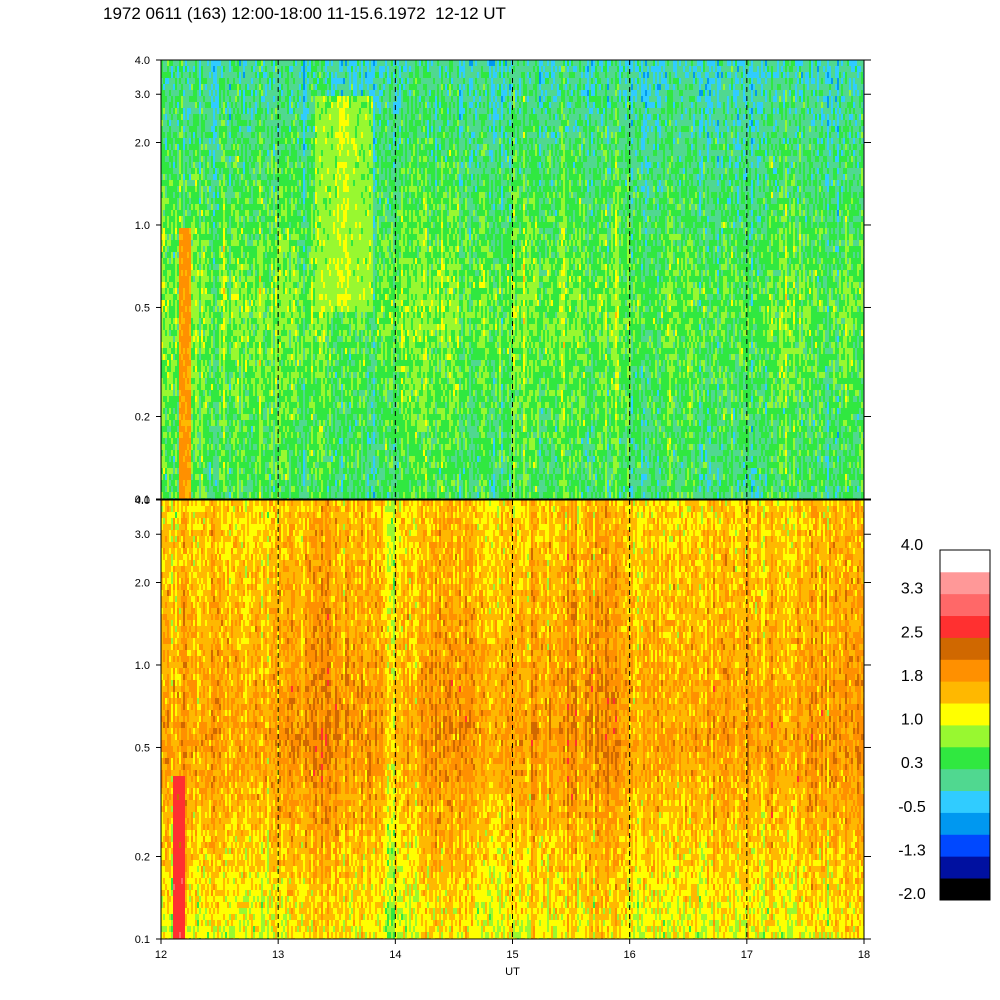  I want to click on y-tick-label: 0.1, so click(142, 940).